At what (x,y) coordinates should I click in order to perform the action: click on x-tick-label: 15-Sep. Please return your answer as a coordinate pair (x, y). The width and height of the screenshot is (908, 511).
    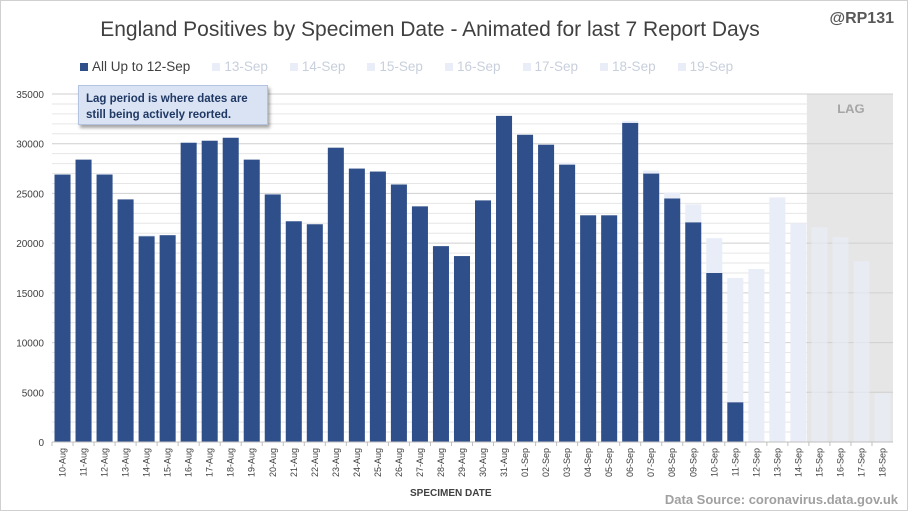
    Looking at the image, I should click on (819, 462).